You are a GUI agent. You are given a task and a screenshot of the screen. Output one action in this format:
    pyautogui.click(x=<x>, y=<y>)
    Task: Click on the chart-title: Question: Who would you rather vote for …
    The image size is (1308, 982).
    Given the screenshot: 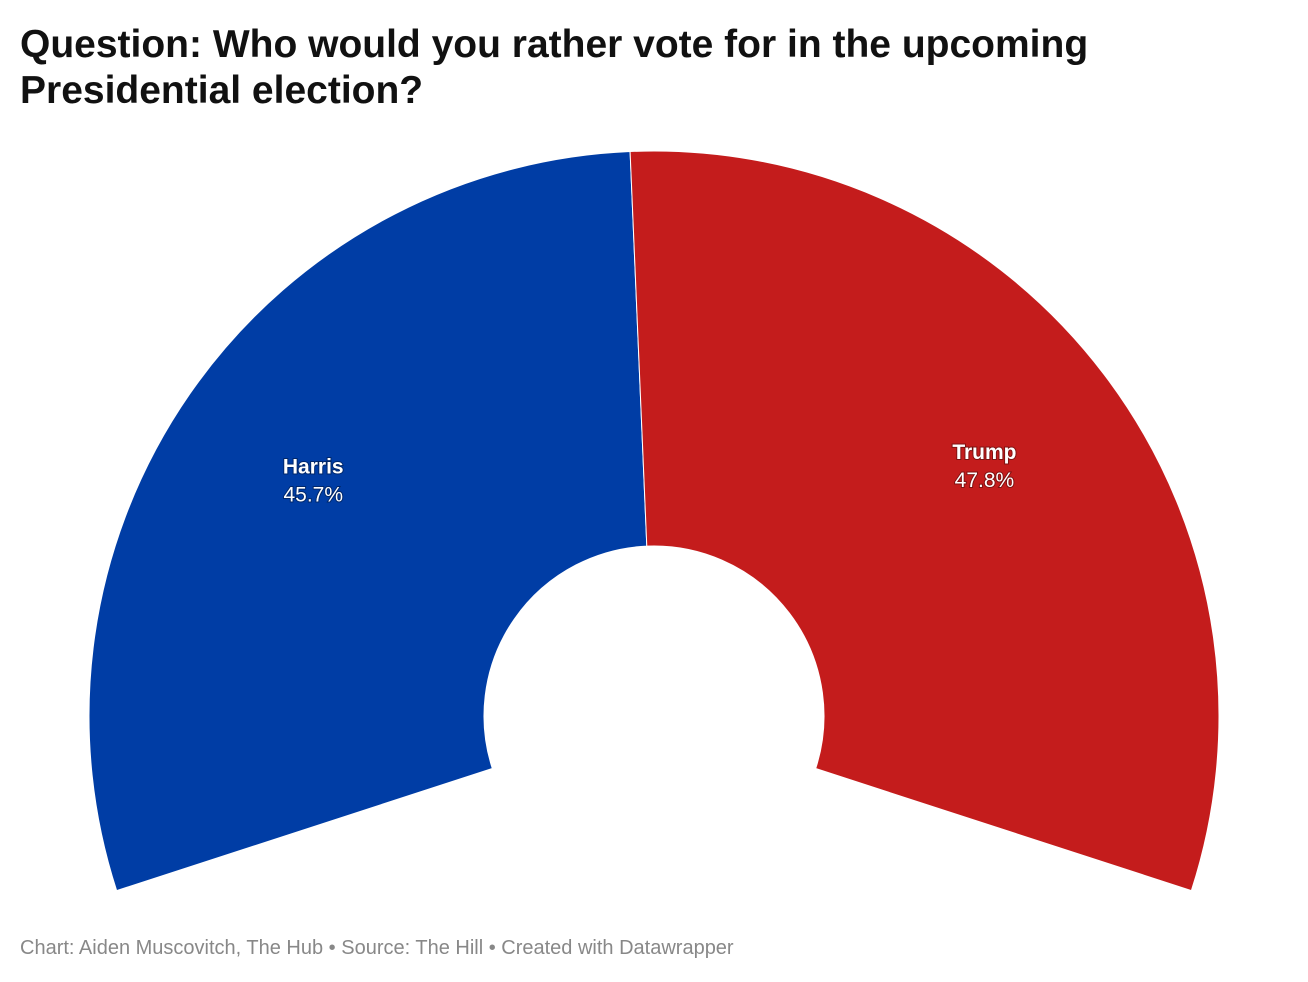 What is the action you would take?
    pyautogui.click(x=554, y=67)
    